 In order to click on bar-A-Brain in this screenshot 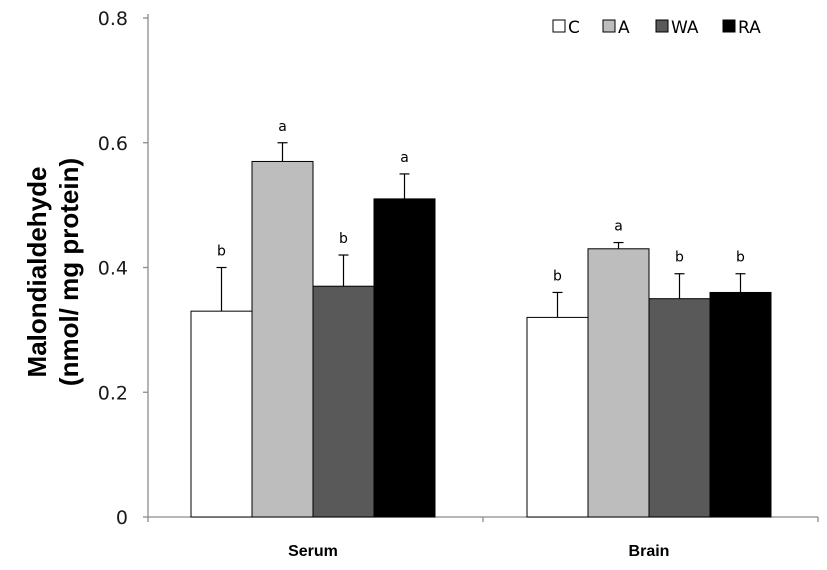, I will do `click(618, 383)`.